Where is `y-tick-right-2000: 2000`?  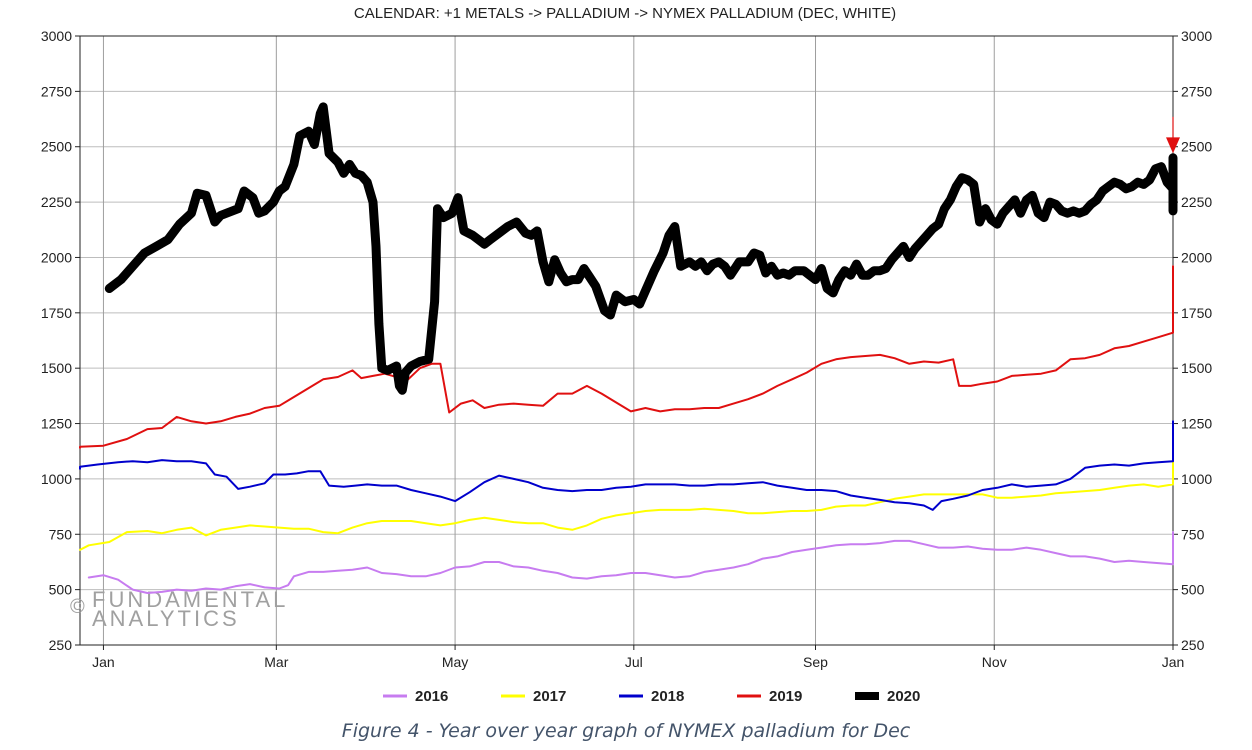
y-tick-right-2000: 2000 is located at coordinates (1196, 257).